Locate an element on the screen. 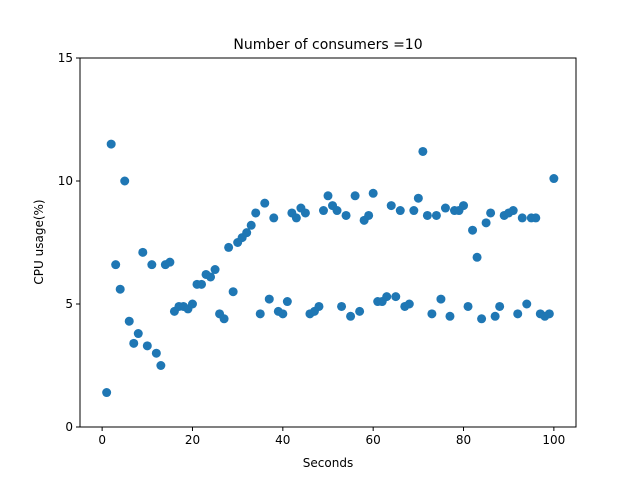 Image resolution: width=640 pixels, height=480 pixels. x-tick-label: 80 is located at coordinates (463, 440).